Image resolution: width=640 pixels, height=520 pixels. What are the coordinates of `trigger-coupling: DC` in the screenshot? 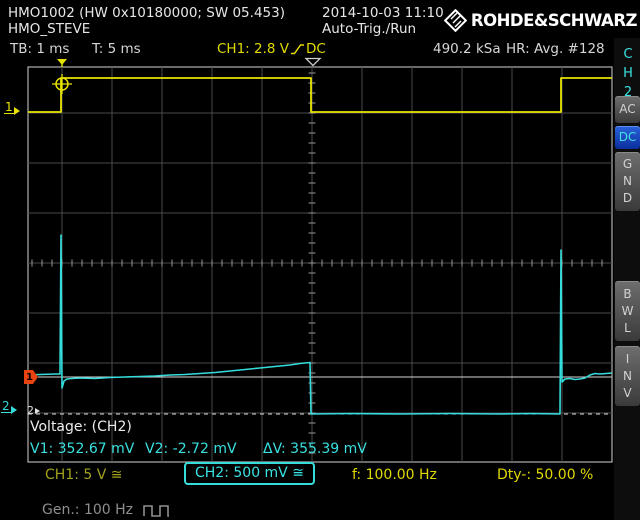 It's located at (316, 49).